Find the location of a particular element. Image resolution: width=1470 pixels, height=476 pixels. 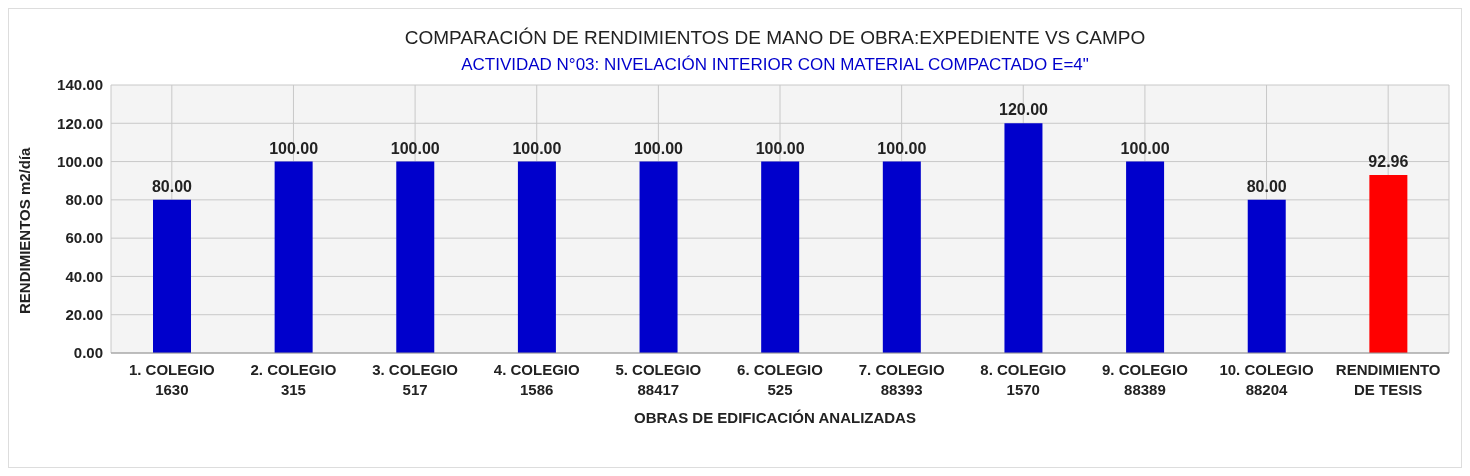

y-tick-label: 0.00 is located at coordinates (88, 353).